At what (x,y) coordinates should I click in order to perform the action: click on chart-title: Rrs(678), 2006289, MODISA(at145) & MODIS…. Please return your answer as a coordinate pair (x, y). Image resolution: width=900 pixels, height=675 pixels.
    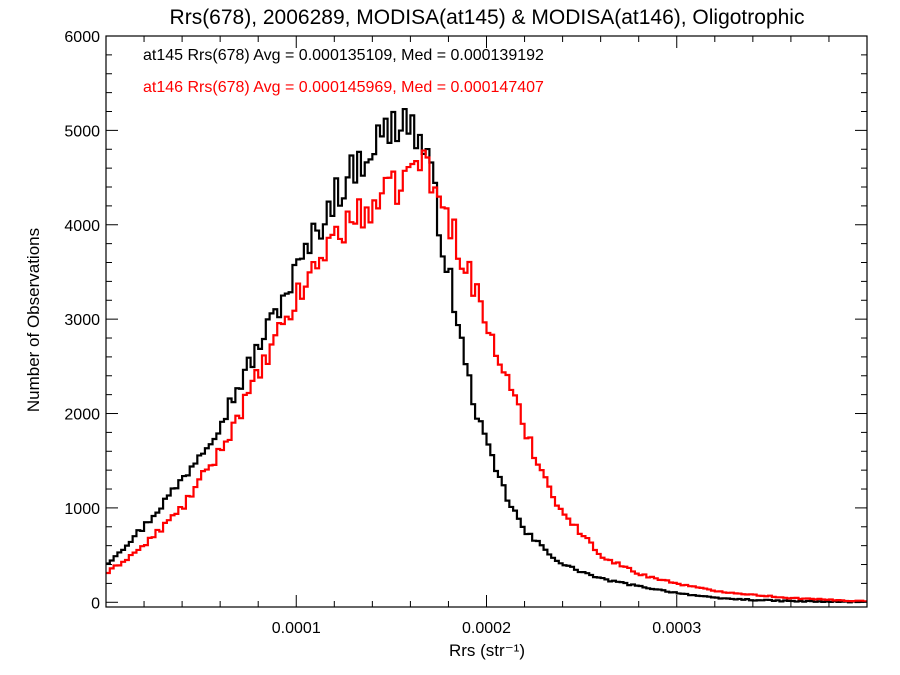
    Looking at the image, I should click on (487, 17).